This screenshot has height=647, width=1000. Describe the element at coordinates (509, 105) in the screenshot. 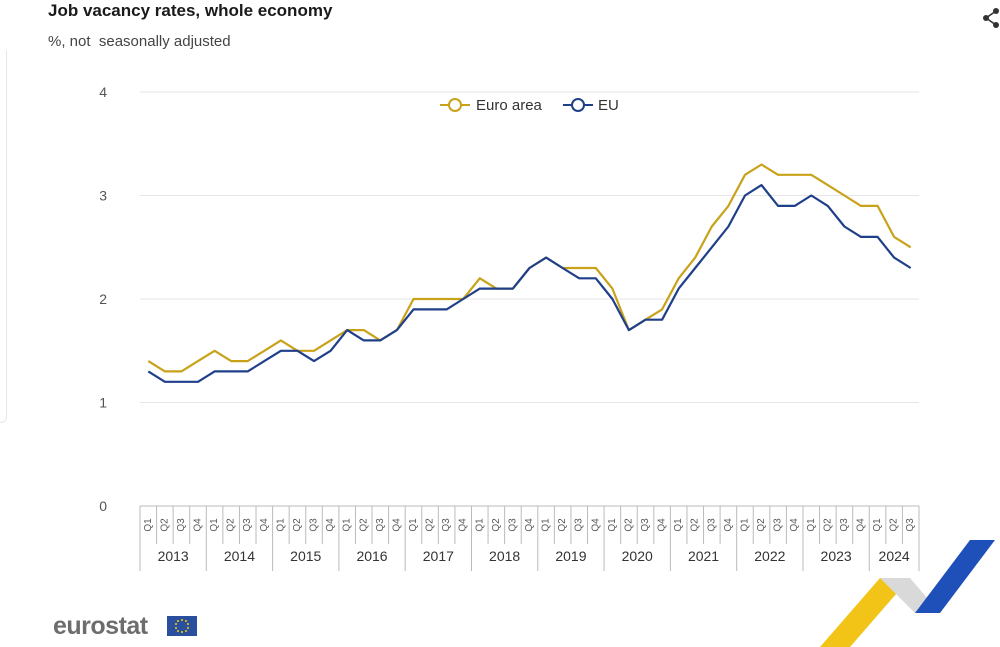

I see `legend-label: Euro area` at that location.